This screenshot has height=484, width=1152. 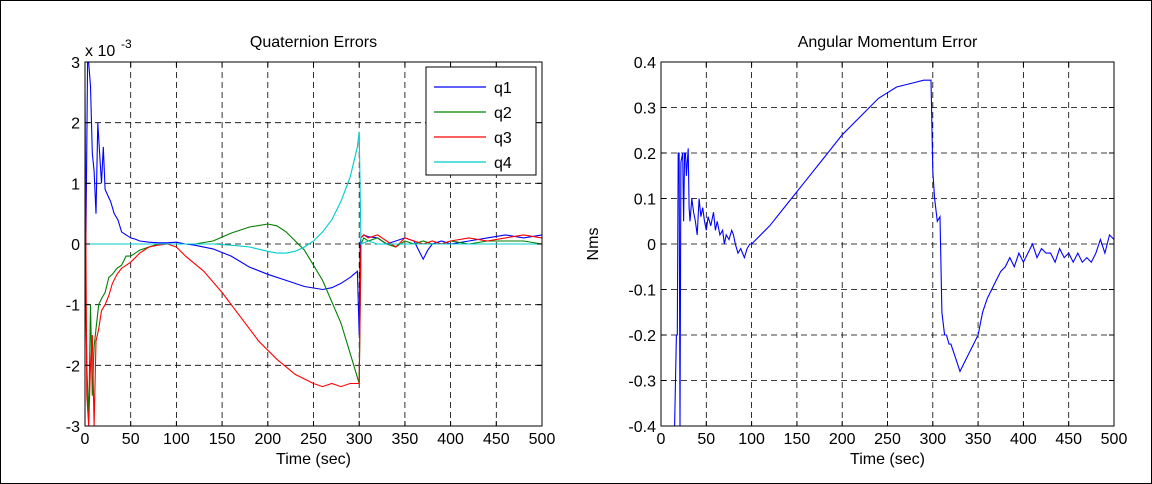 I want to click on y-tick-label: -0.2, so click(x=642, y=336).